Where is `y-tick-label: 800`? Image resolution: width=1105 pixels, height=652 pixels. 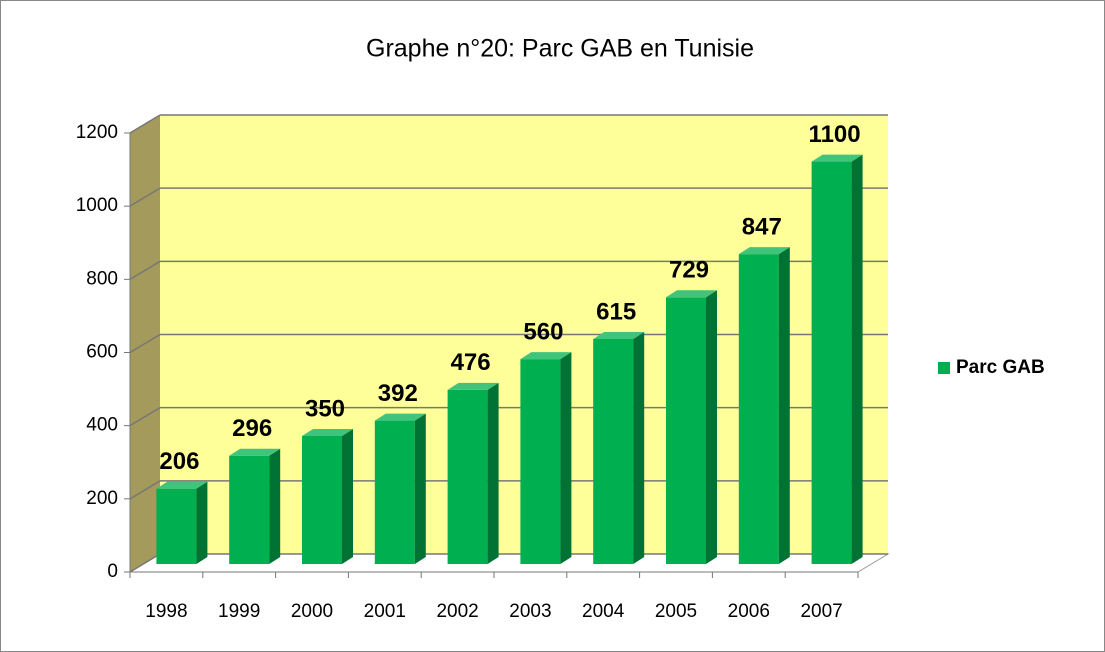 y-tick-label: 800 is located at coordinates (102, 278).